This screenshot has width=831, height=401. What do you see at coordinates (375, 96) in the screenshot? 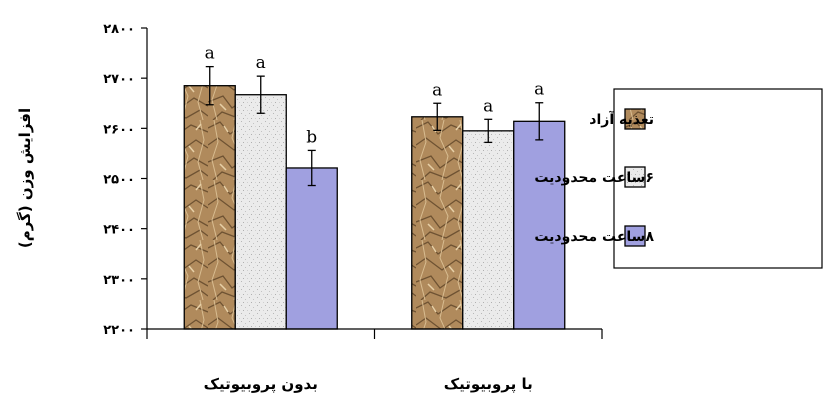
I see `significance-labels-layer: a a a a b a` at bounding box center [375, 96].